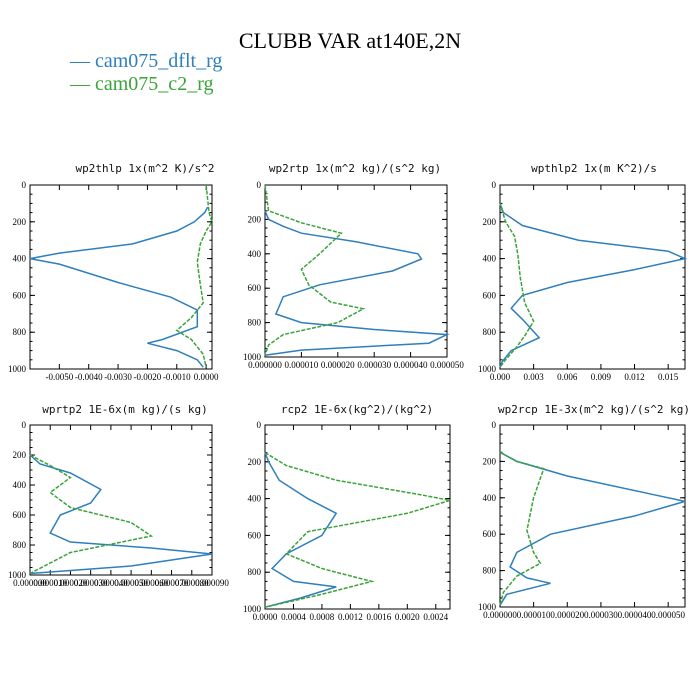 The height and width of the screenshot is (700, 700). What do you see at coordinates (148, 377) in the screenshot?
I see `x-tick-label: -0.0020` at bounding box center [148, 377].